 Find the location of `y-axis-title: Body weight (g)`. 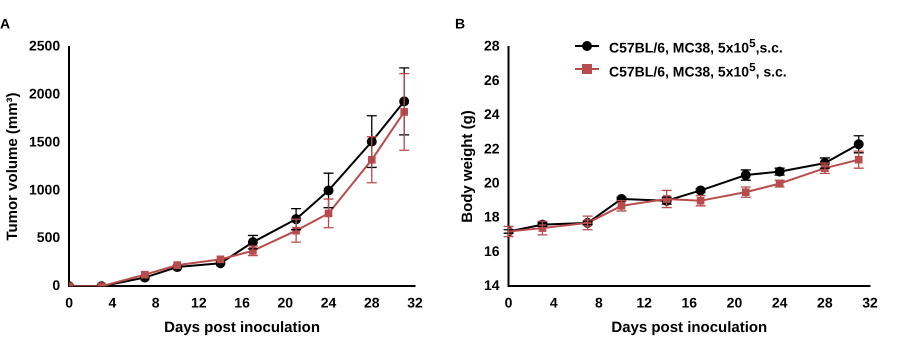

y-axis-title: Body weight (g) is located at coordinates (467, 166).